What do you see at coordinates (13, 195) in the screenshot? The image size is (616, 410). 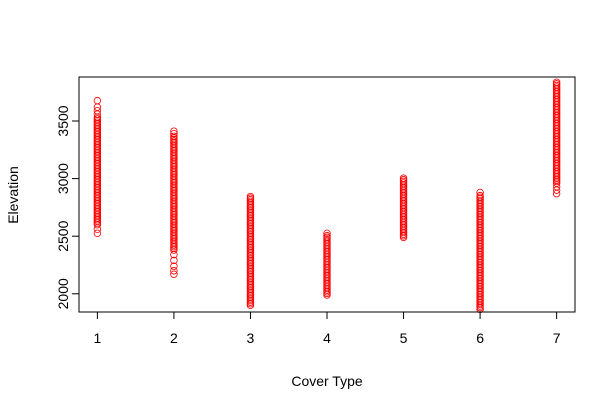 I see `y-axis-title: Elevation` at bounding box center [13, 195].